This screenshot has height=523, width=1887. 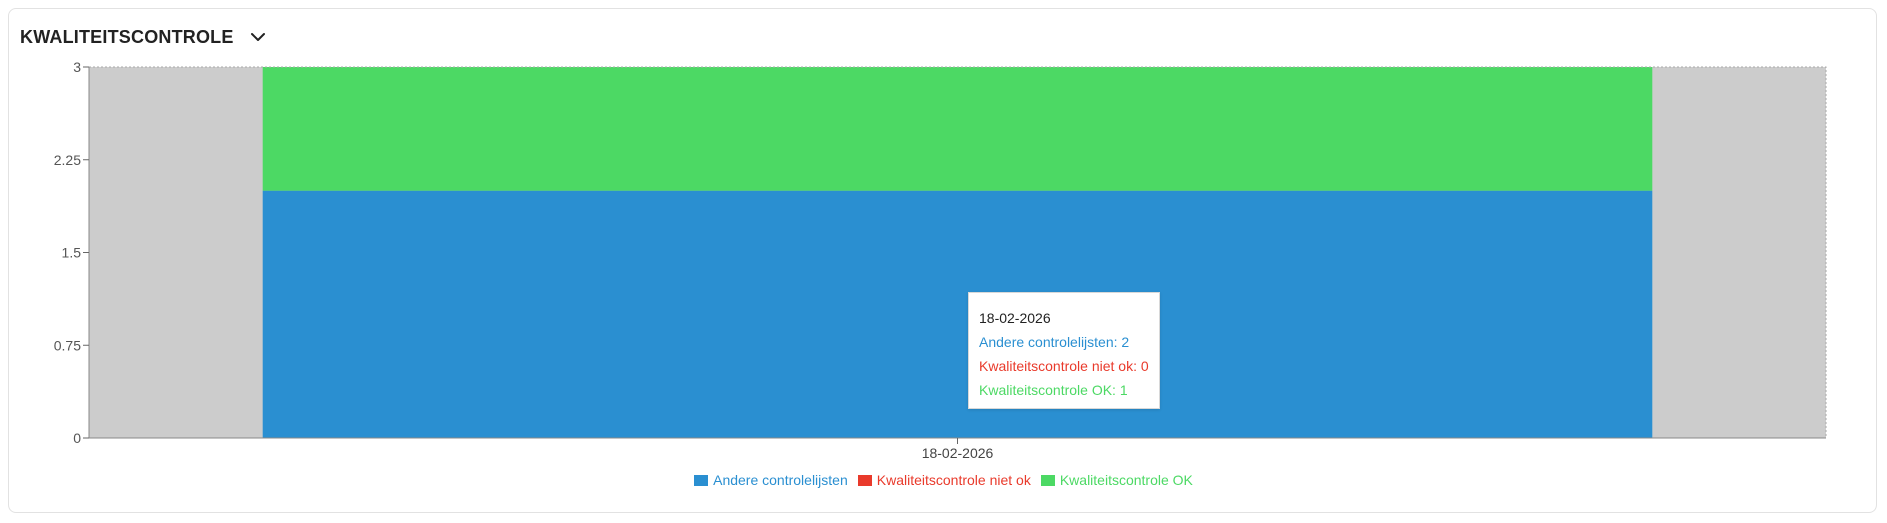 What do you see at coordinates (1054, 342) in the screenshot?
I see `tooltip-line-andere: Andere controlelijsten: 2` at bounding box center [1054, 342].